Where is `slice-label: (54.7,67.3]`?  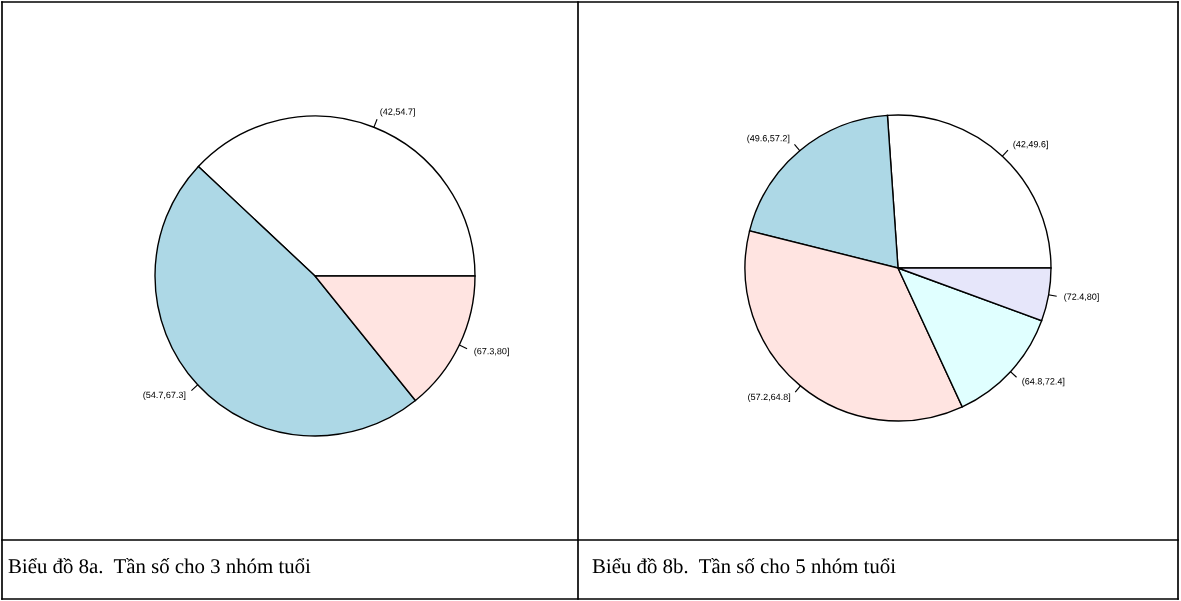 slice-label: (54.7,67.3] is located at coordinates (164, 395).